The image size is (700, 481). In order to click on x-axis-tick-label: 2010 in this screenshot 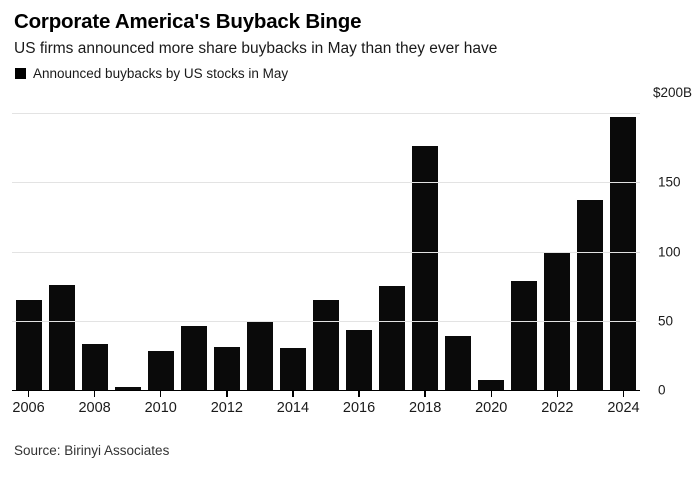, I will do `click(160, 408)`.